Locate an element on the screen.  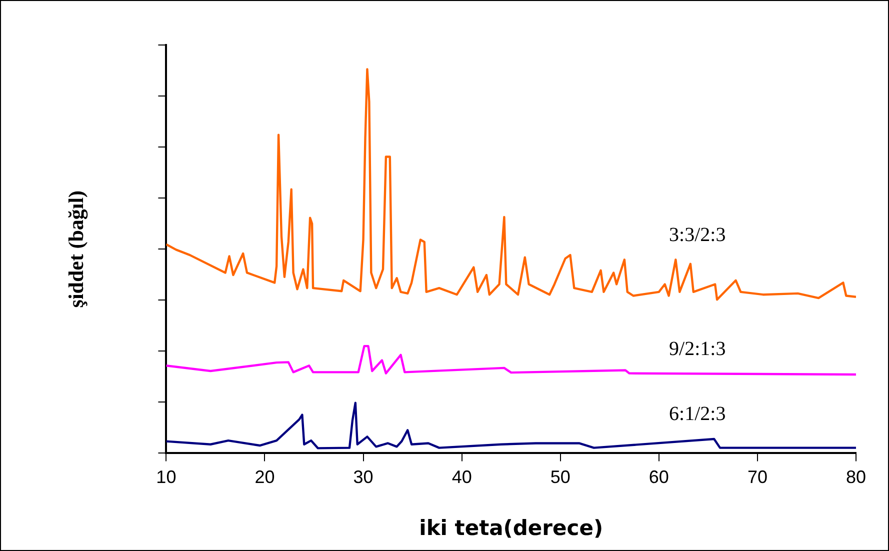
series-label: 9/2:1:3 is located at coordinates (697, 349).